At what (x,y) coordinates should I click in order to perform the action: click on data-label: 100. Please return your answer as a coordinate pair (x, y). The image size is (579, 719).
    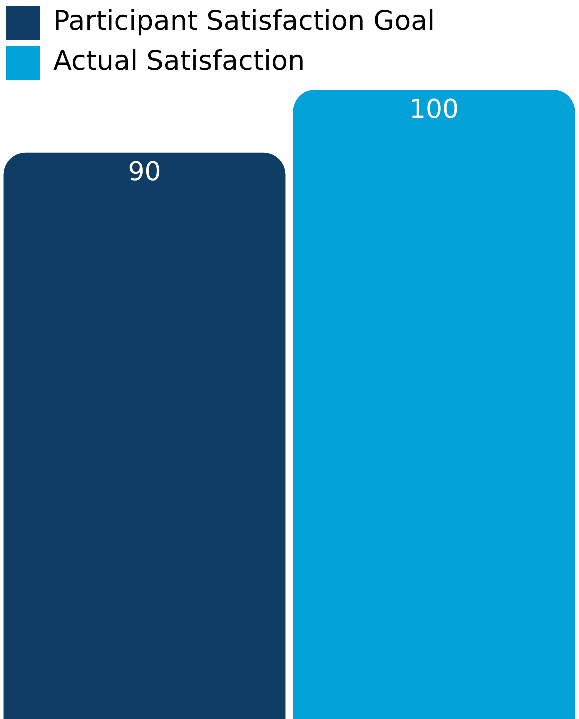
    Looking at the image, I should click on (434, 109).